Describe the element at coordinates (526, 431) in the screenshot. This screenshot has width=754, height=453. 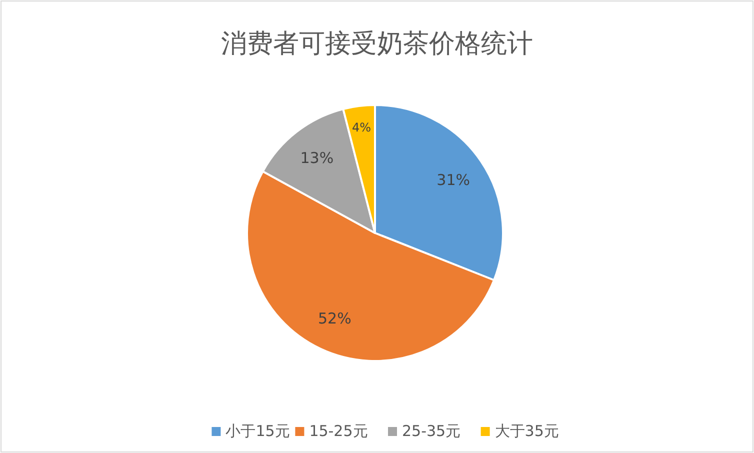
I see `legend-label: 大于35元` at that location.